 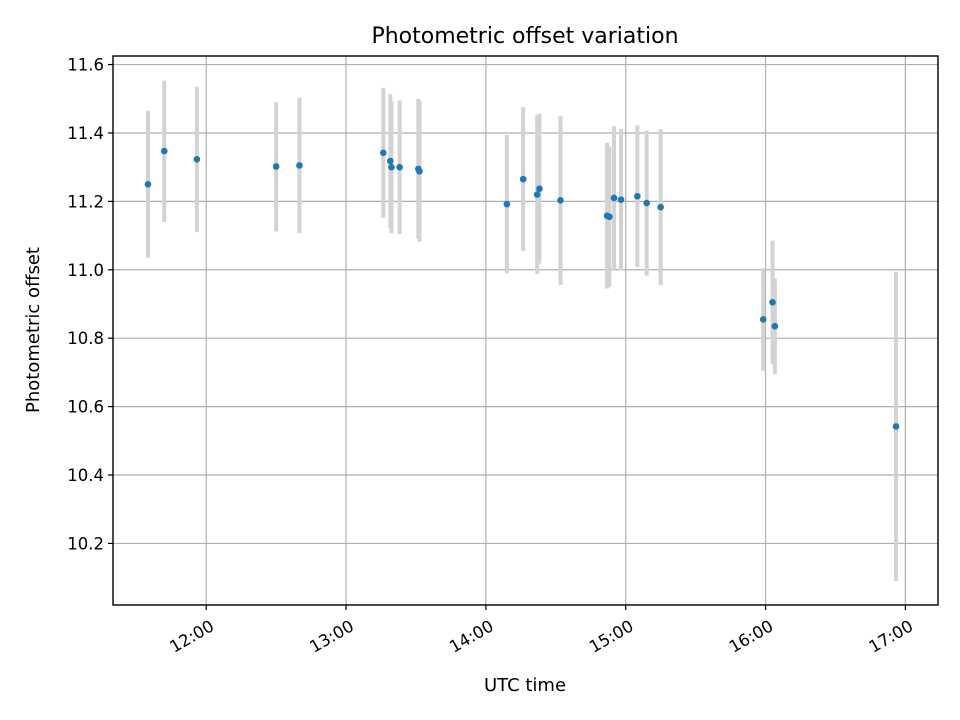 What do you see at coordinates (525, 685) in the screenshot?
I see `x-axis-label: UTC time` at bounding box center [525, 685].